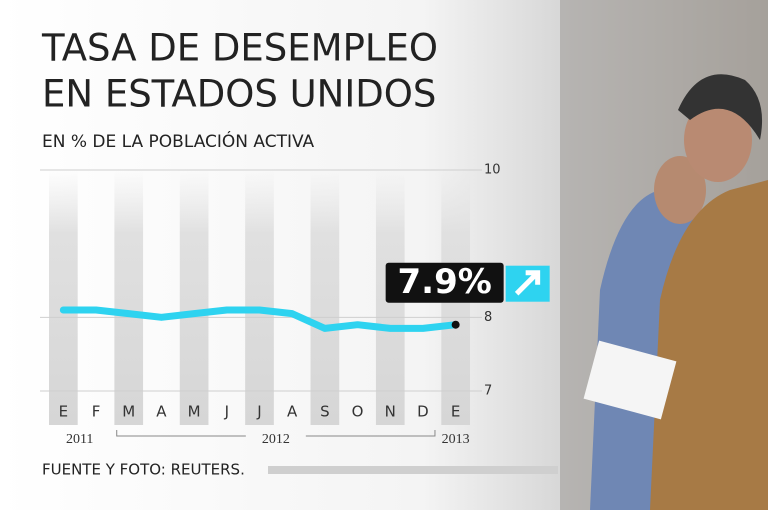 This screenshot has width=768, height=510. I want to click on year-bracket, so click(276, 433).